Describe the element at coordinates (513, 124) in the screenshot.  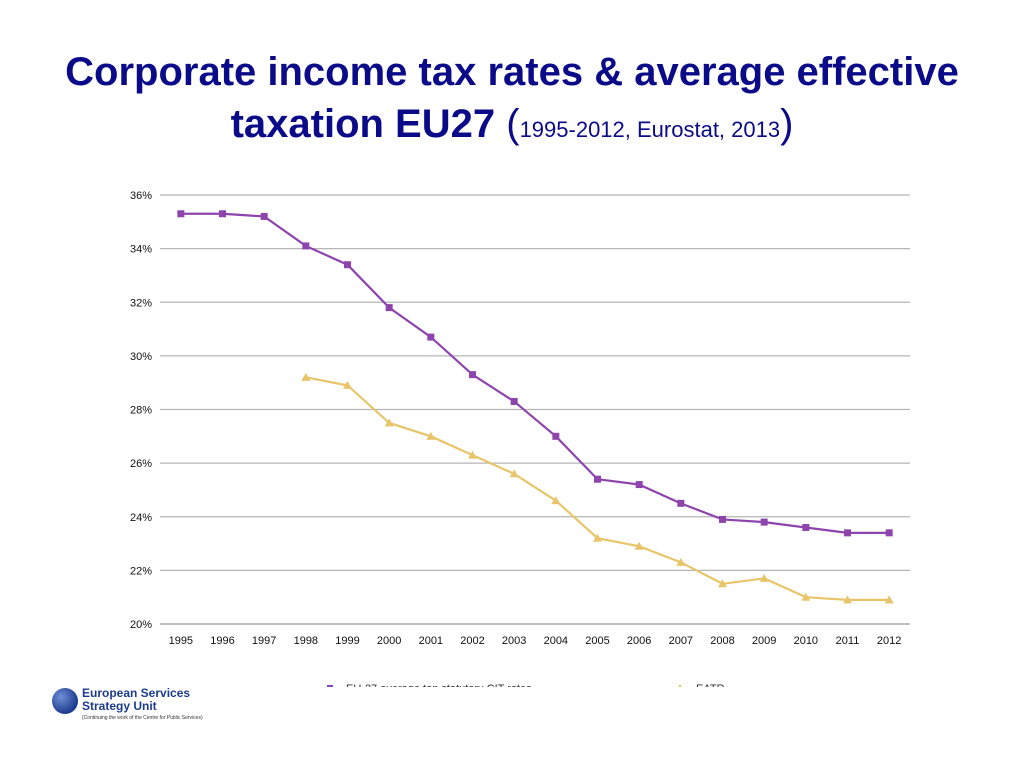
I see `title-paren-open: (` at that location.